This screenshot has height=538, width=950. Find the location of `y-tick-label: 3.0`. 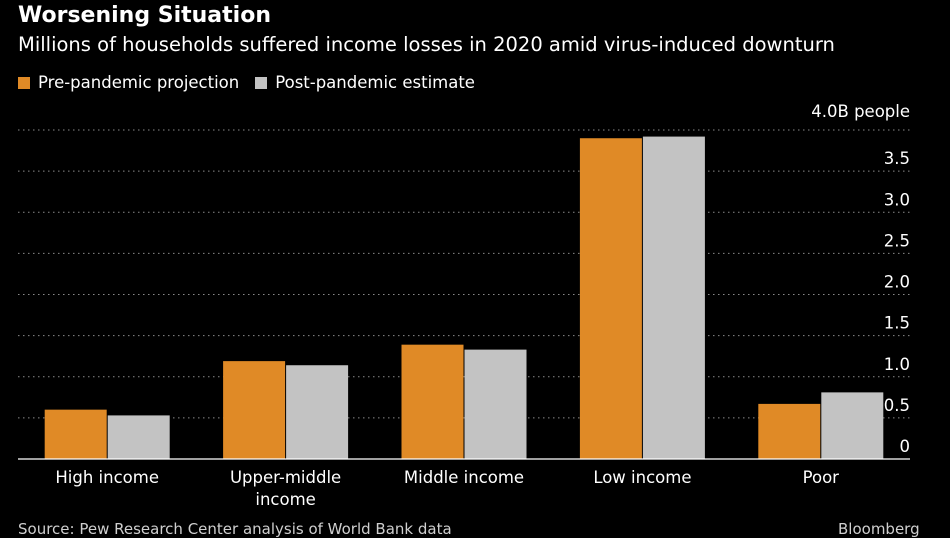

y-tick-label: 3.0 is located at coordinates (897, 199).